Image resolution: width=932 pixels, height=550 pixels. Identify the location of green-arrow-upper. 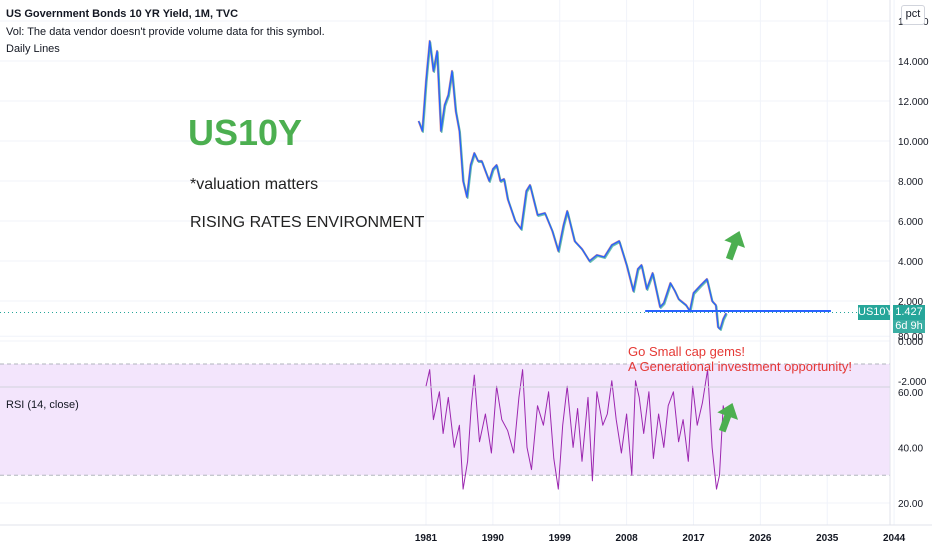
(735, 245).